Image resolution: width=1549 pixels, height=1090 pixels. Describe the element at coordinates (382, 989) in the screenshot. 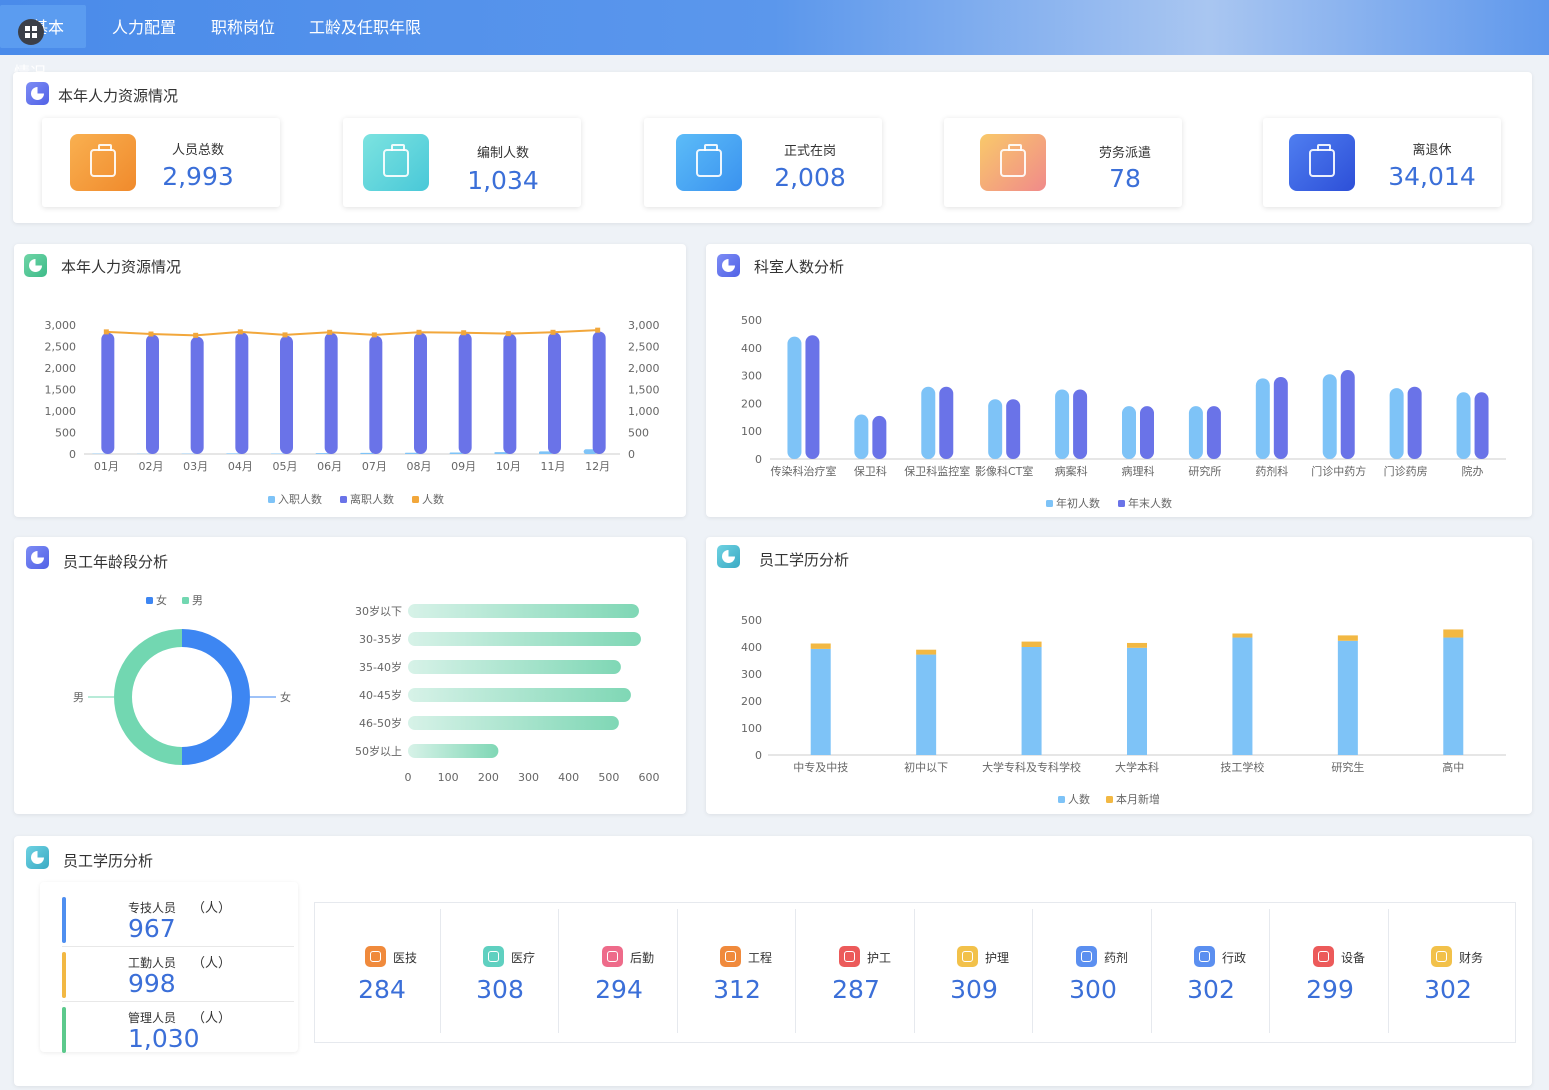

I see `dept-value: 284` at that location.